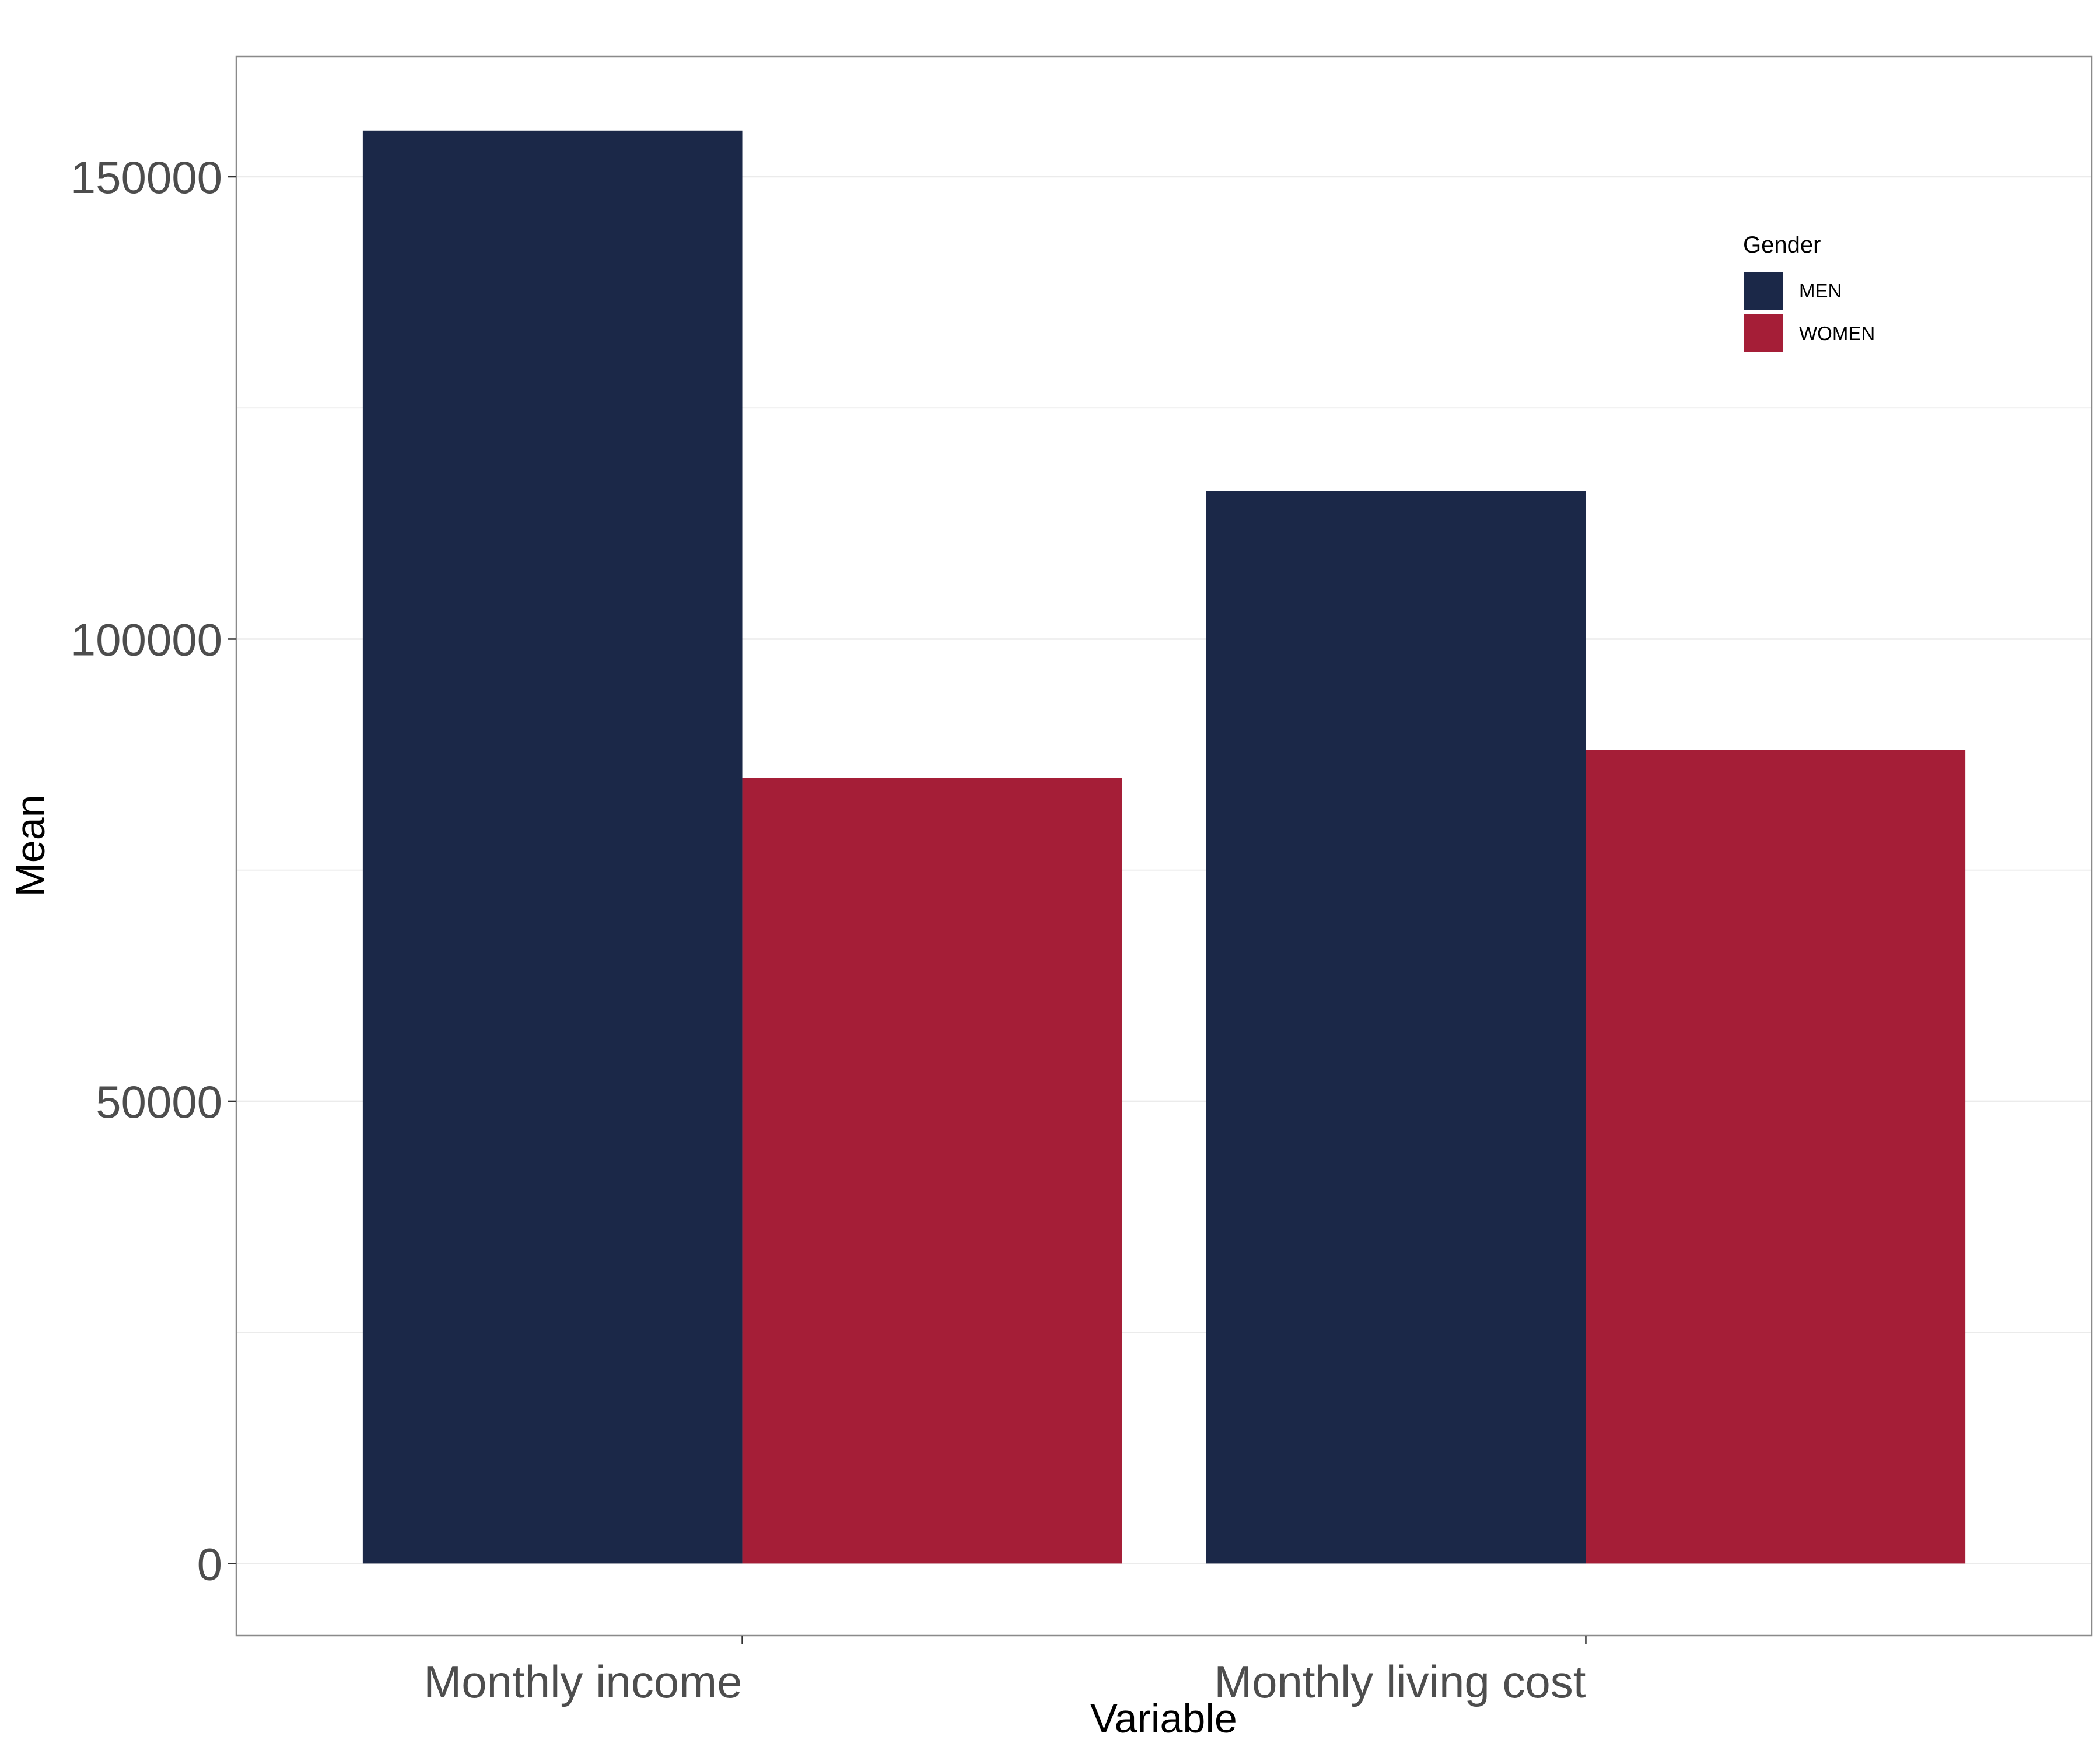 The height and width of the screenshot is (1750, 2100). What do you see at coordinates (1763, 333) in the screenshot?
I see `legend-key-women` at bounding box center [1763, 333].